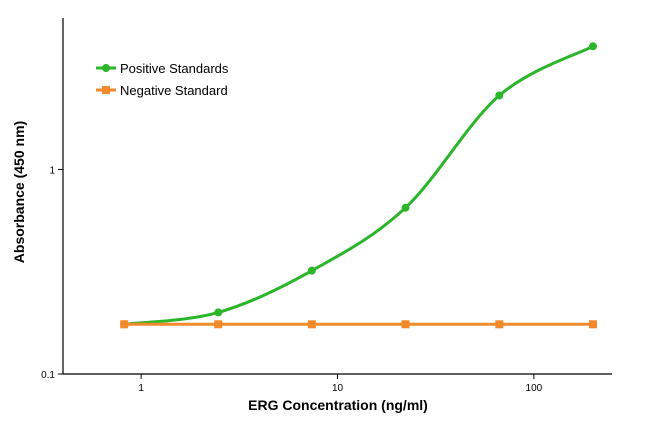  Describe the element at coordinates (162, 79) in the screenshot. I see `legend: Positive Standards Negative Standard` at that location.